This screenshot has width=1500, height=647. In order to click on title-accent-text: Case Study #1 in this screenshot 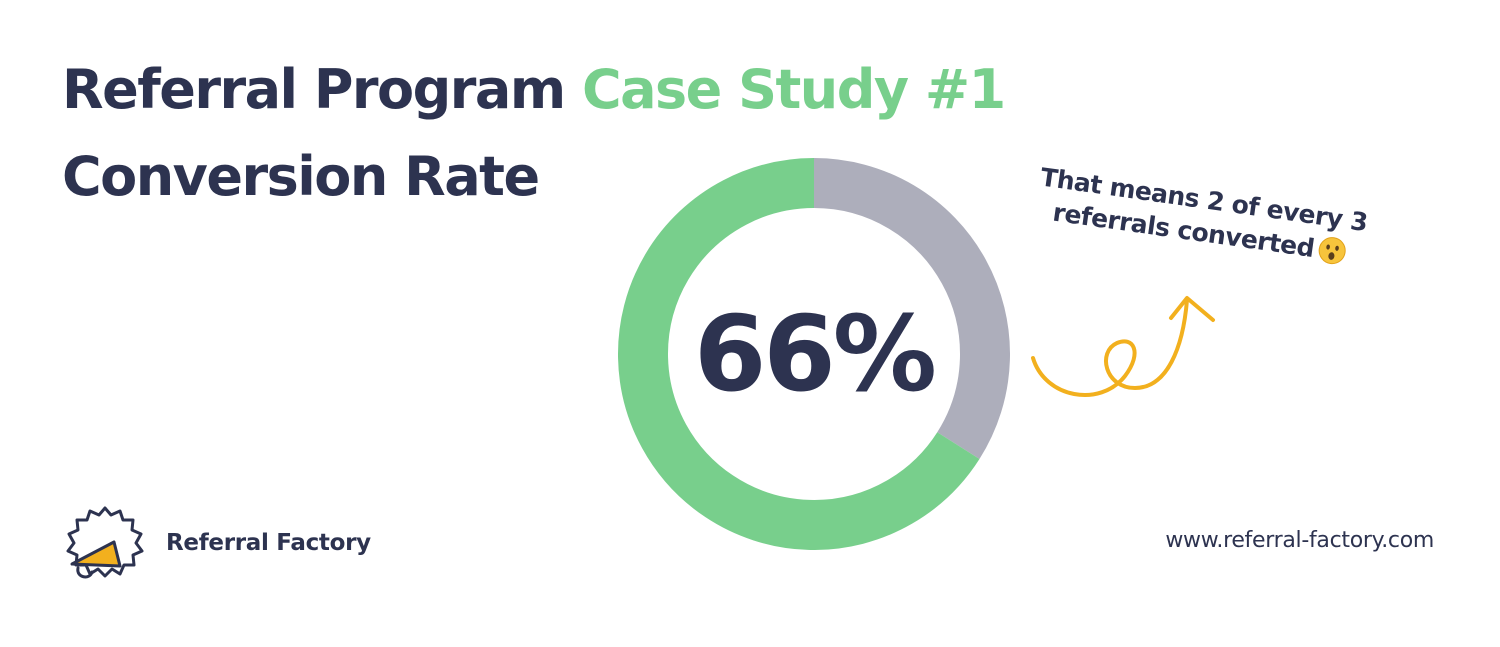, I will do `click(793, 89)`.